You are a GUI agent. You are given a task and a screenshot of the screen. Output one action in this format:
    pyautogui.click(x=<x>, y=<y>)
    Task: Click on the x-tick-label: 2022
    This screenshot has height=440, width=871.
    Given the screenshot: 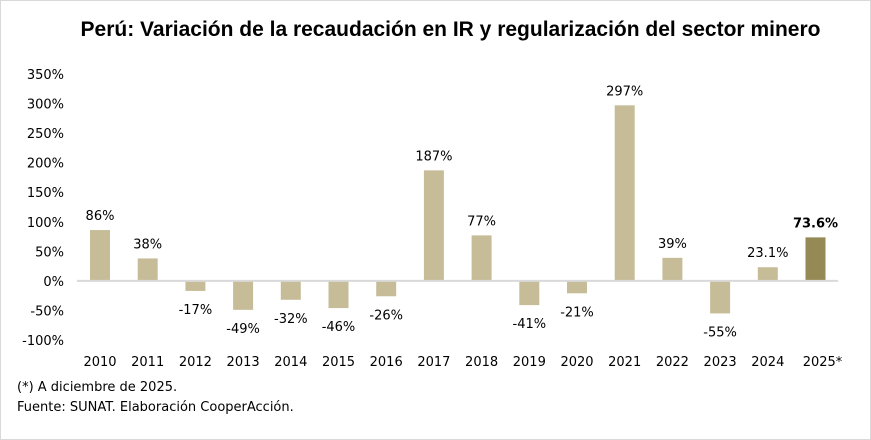 What is the action you would take?
    pyautogui.click(x=672, y=362)
    